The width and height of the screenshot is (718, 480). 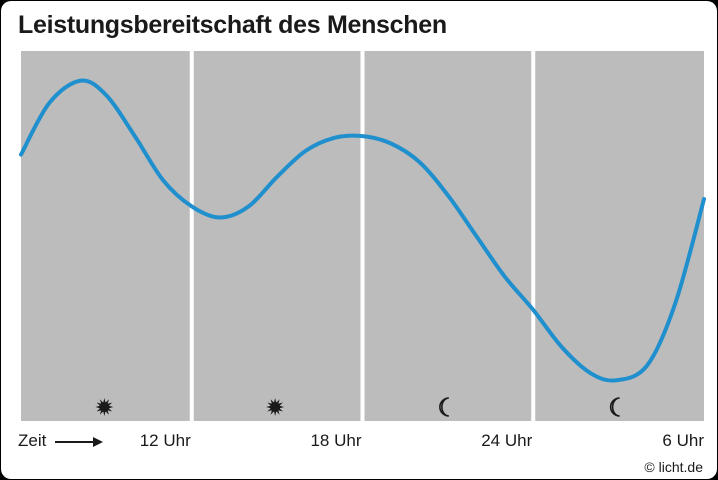 What do you see at coordinates (673, 467) in the screenshot?
I see `copyright-credit: © licht.de` at bounding box center [673, 467].